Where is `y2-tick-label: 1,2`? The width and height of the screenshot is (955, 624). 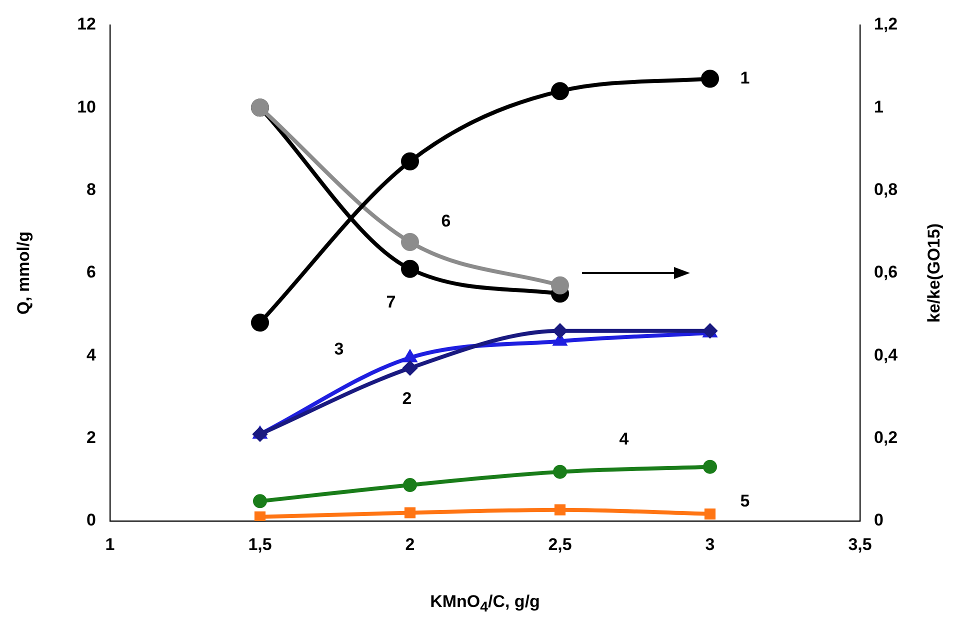 y2-tick-label: 1,2 is located at coordinates (886, 24).